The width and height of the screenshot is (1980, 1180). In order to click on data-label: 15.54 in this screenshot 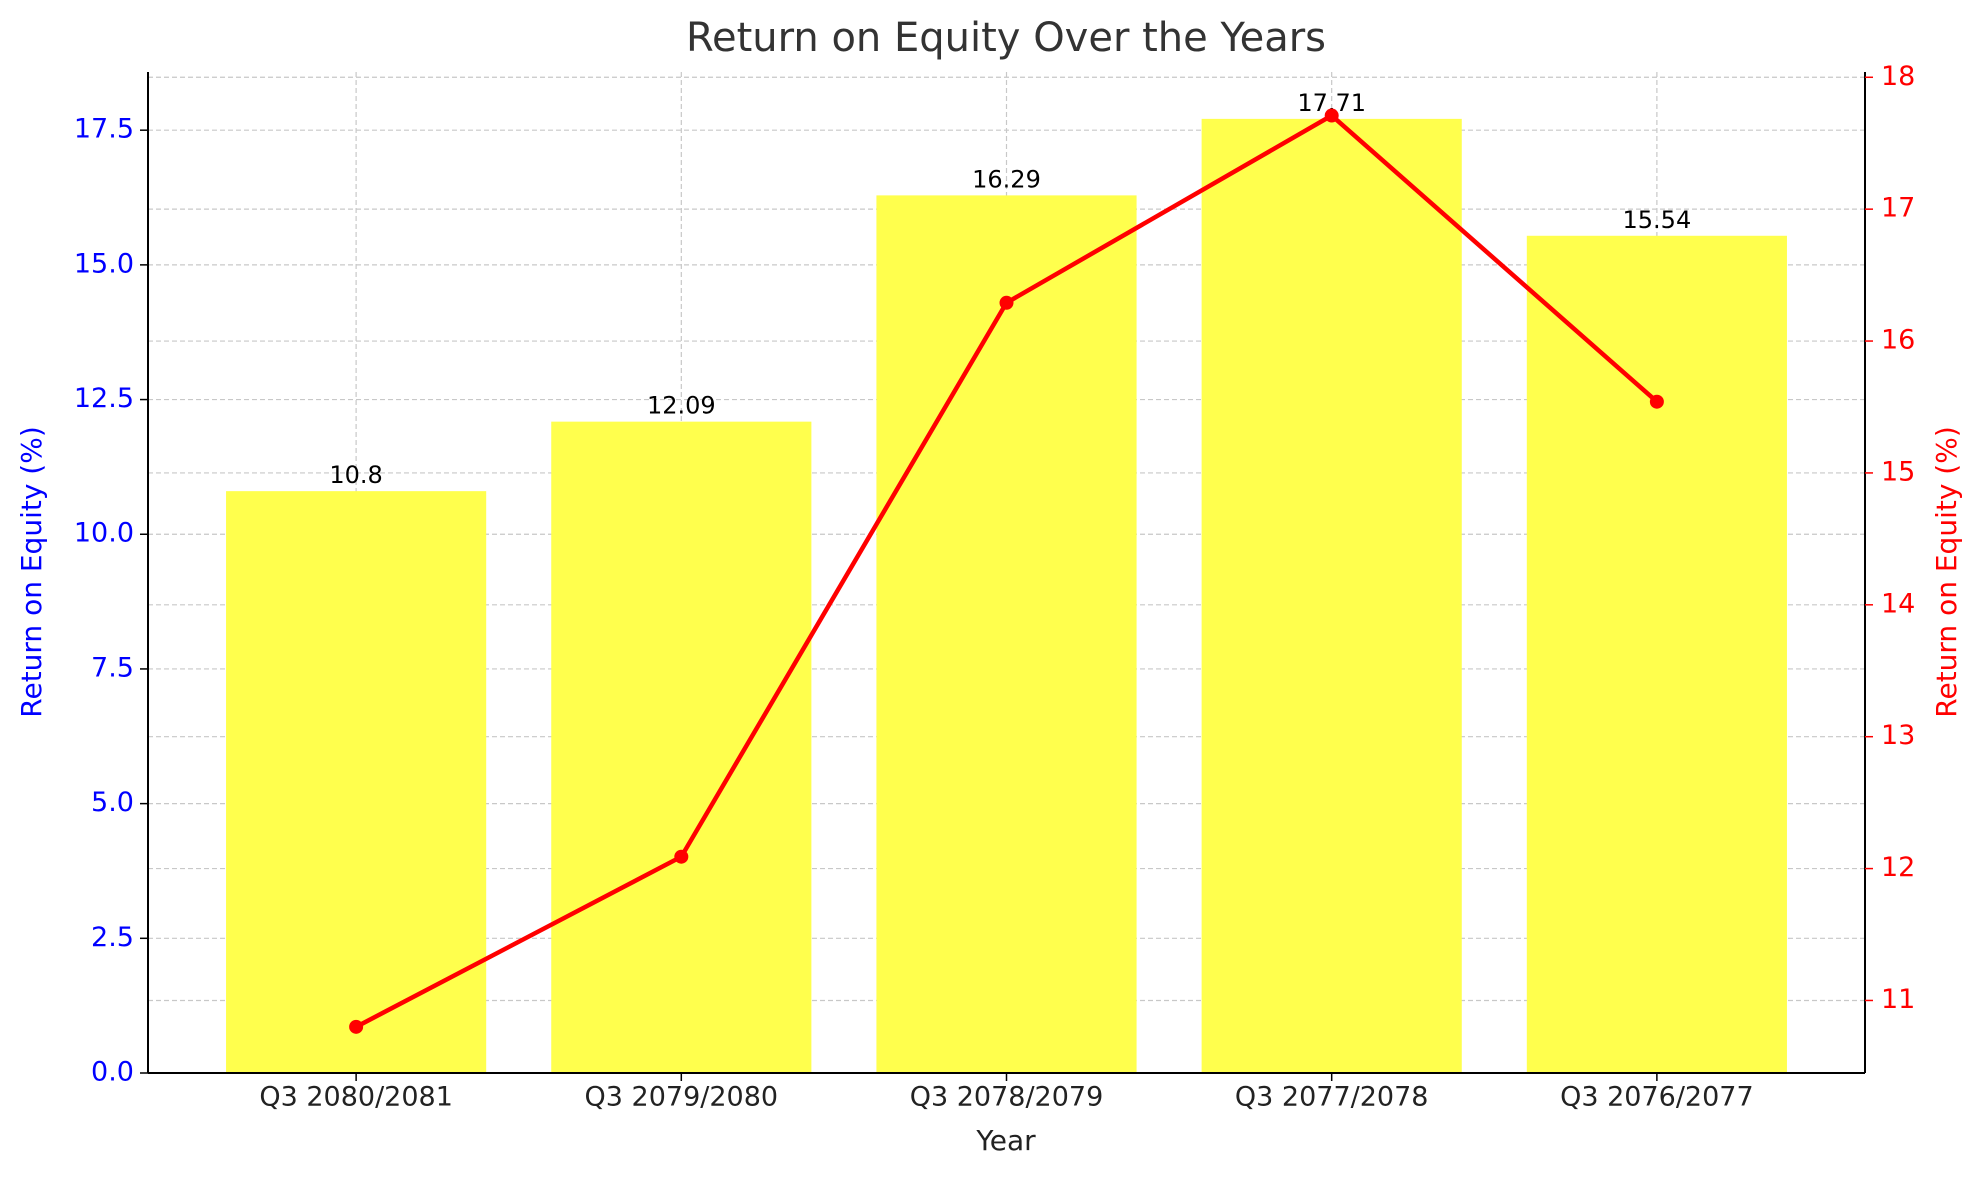, I will do `click(1657, 220)`.